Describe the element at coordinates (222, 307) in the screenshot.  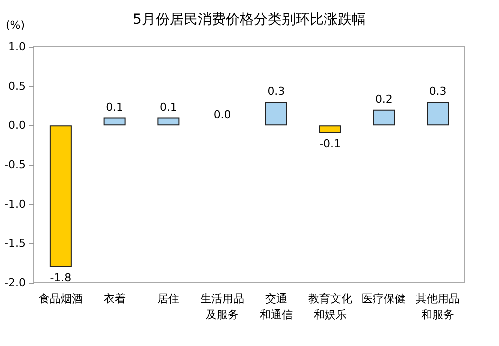
I see `x-tick-label: 生活用品及服务` at that location.